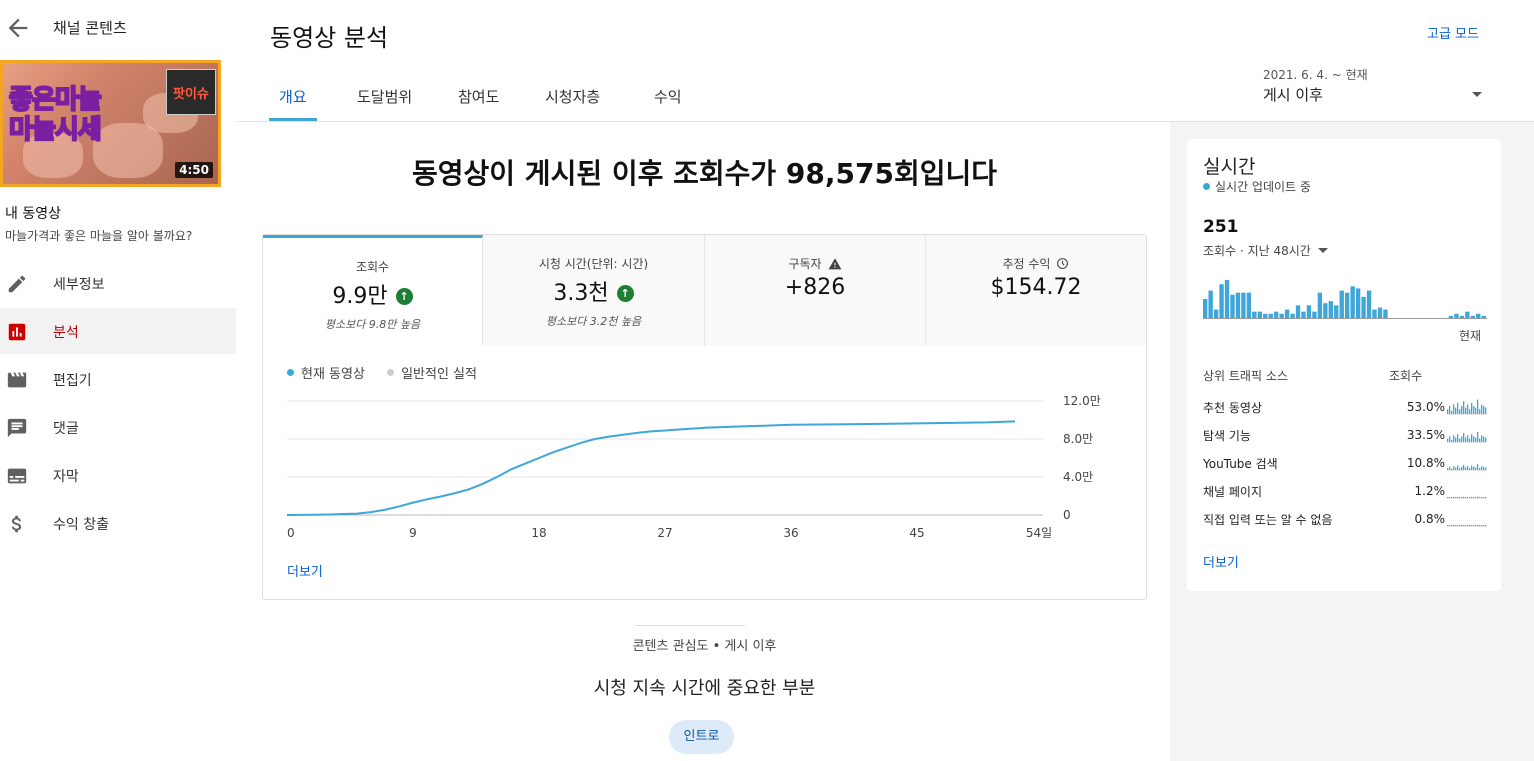 The height and width of the screenshot is (761, 1534). Describe the element at coordinates (1078, 477) in the screenshot. I see `y-tick-label: 4.0만` at that location.